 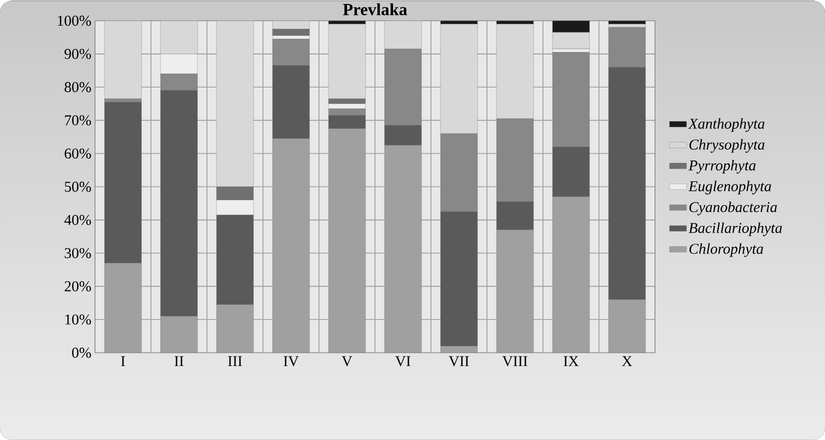 I want to click on chart-title: Prevlaka, so click(x=375, y=9).